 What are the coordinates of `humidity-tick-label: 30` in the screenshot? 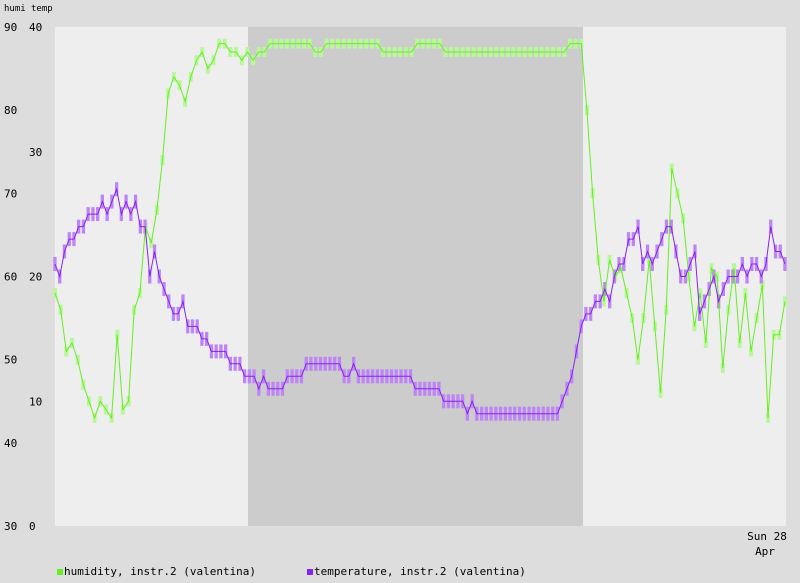 It's located at (10, 526).